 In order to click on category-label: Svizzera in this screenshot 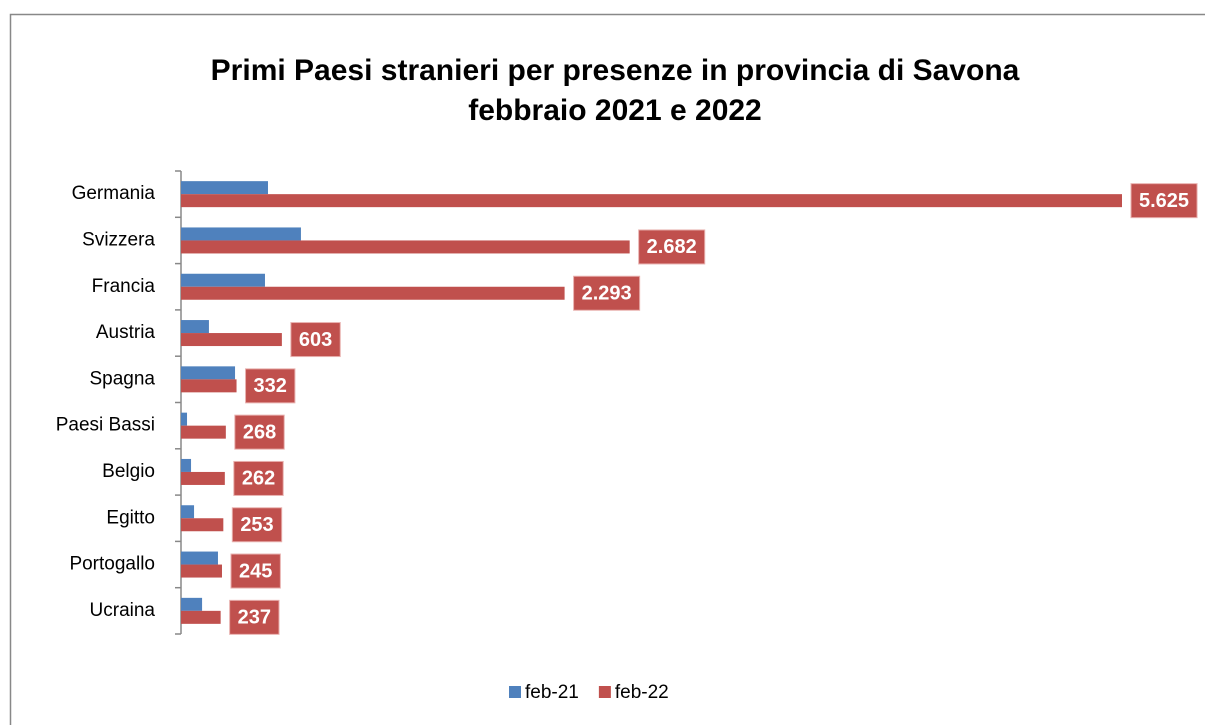, I will do `click(118, 239)`.